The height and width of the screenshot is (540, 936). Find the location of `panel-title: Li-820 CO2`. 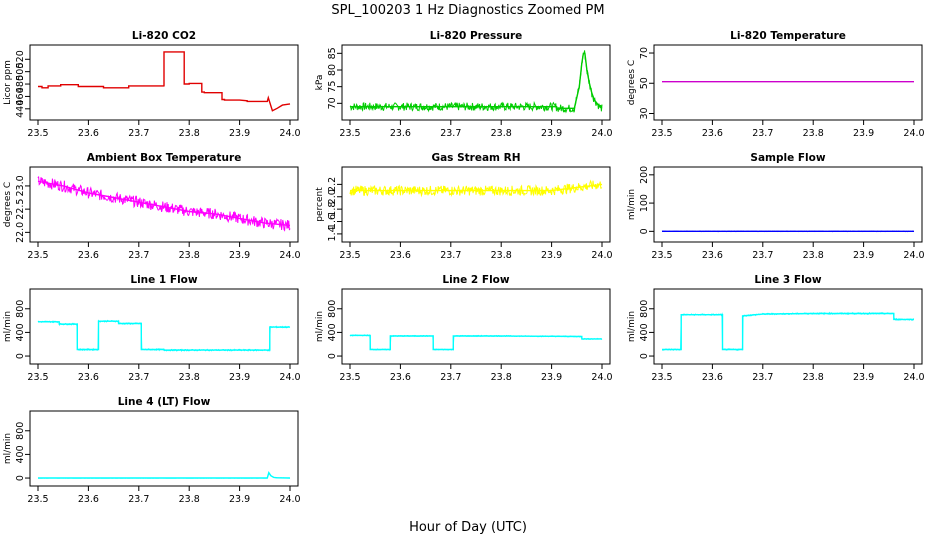

panel-title: Li-820 CO2 is located at coordinates (164, 36).